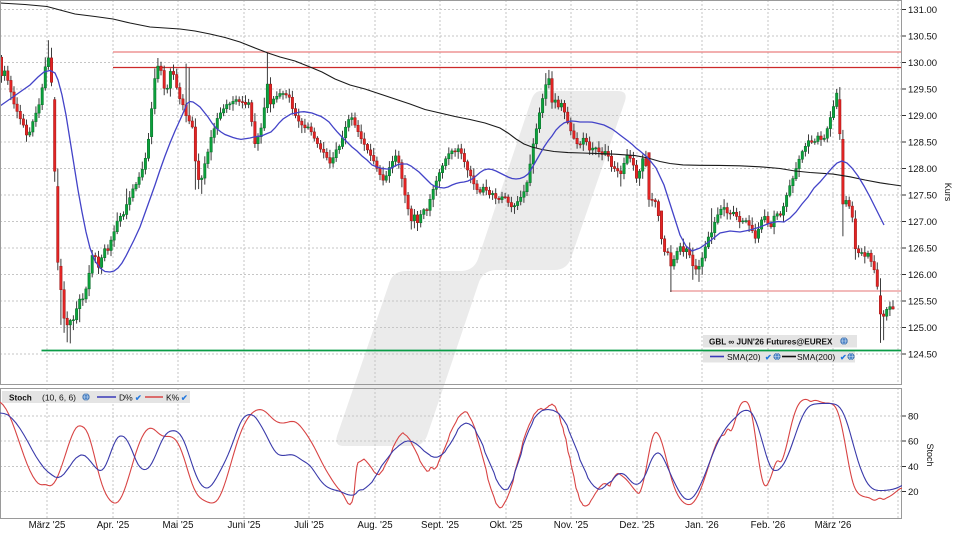  What do you see at coordinates (768, 525) in the screenshot?
I see `svg-text: Feb. '26` at bounding box center [768, 525].